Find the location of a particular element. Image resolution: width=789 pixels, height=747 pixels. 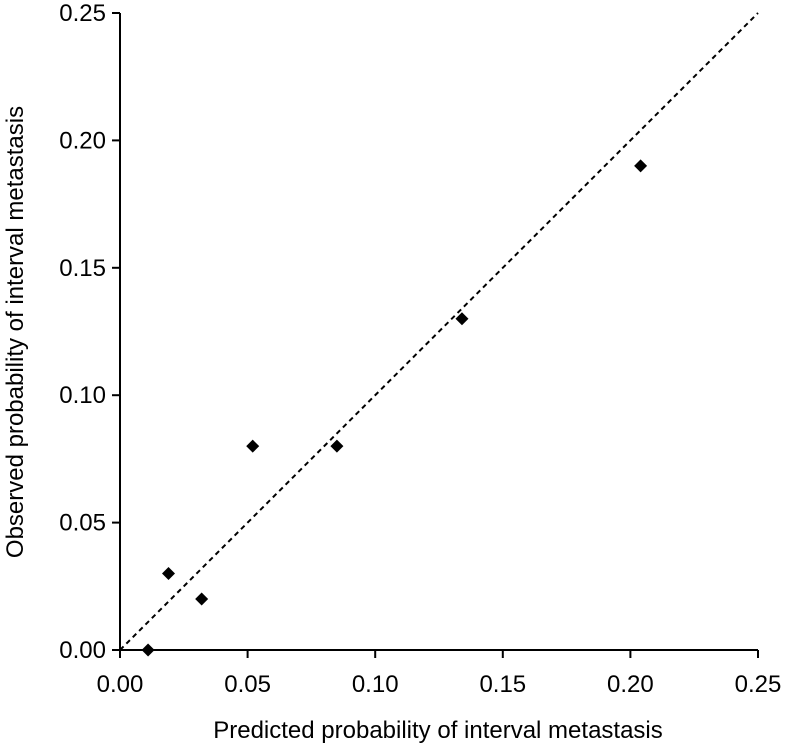

x-tick-label: 0.10 is located at coordinates (375, 684).